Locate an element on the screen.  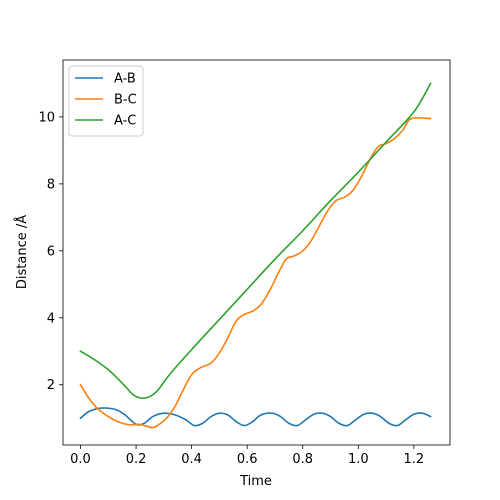
x-axis-label: Time is located at coordinates (255, 481).